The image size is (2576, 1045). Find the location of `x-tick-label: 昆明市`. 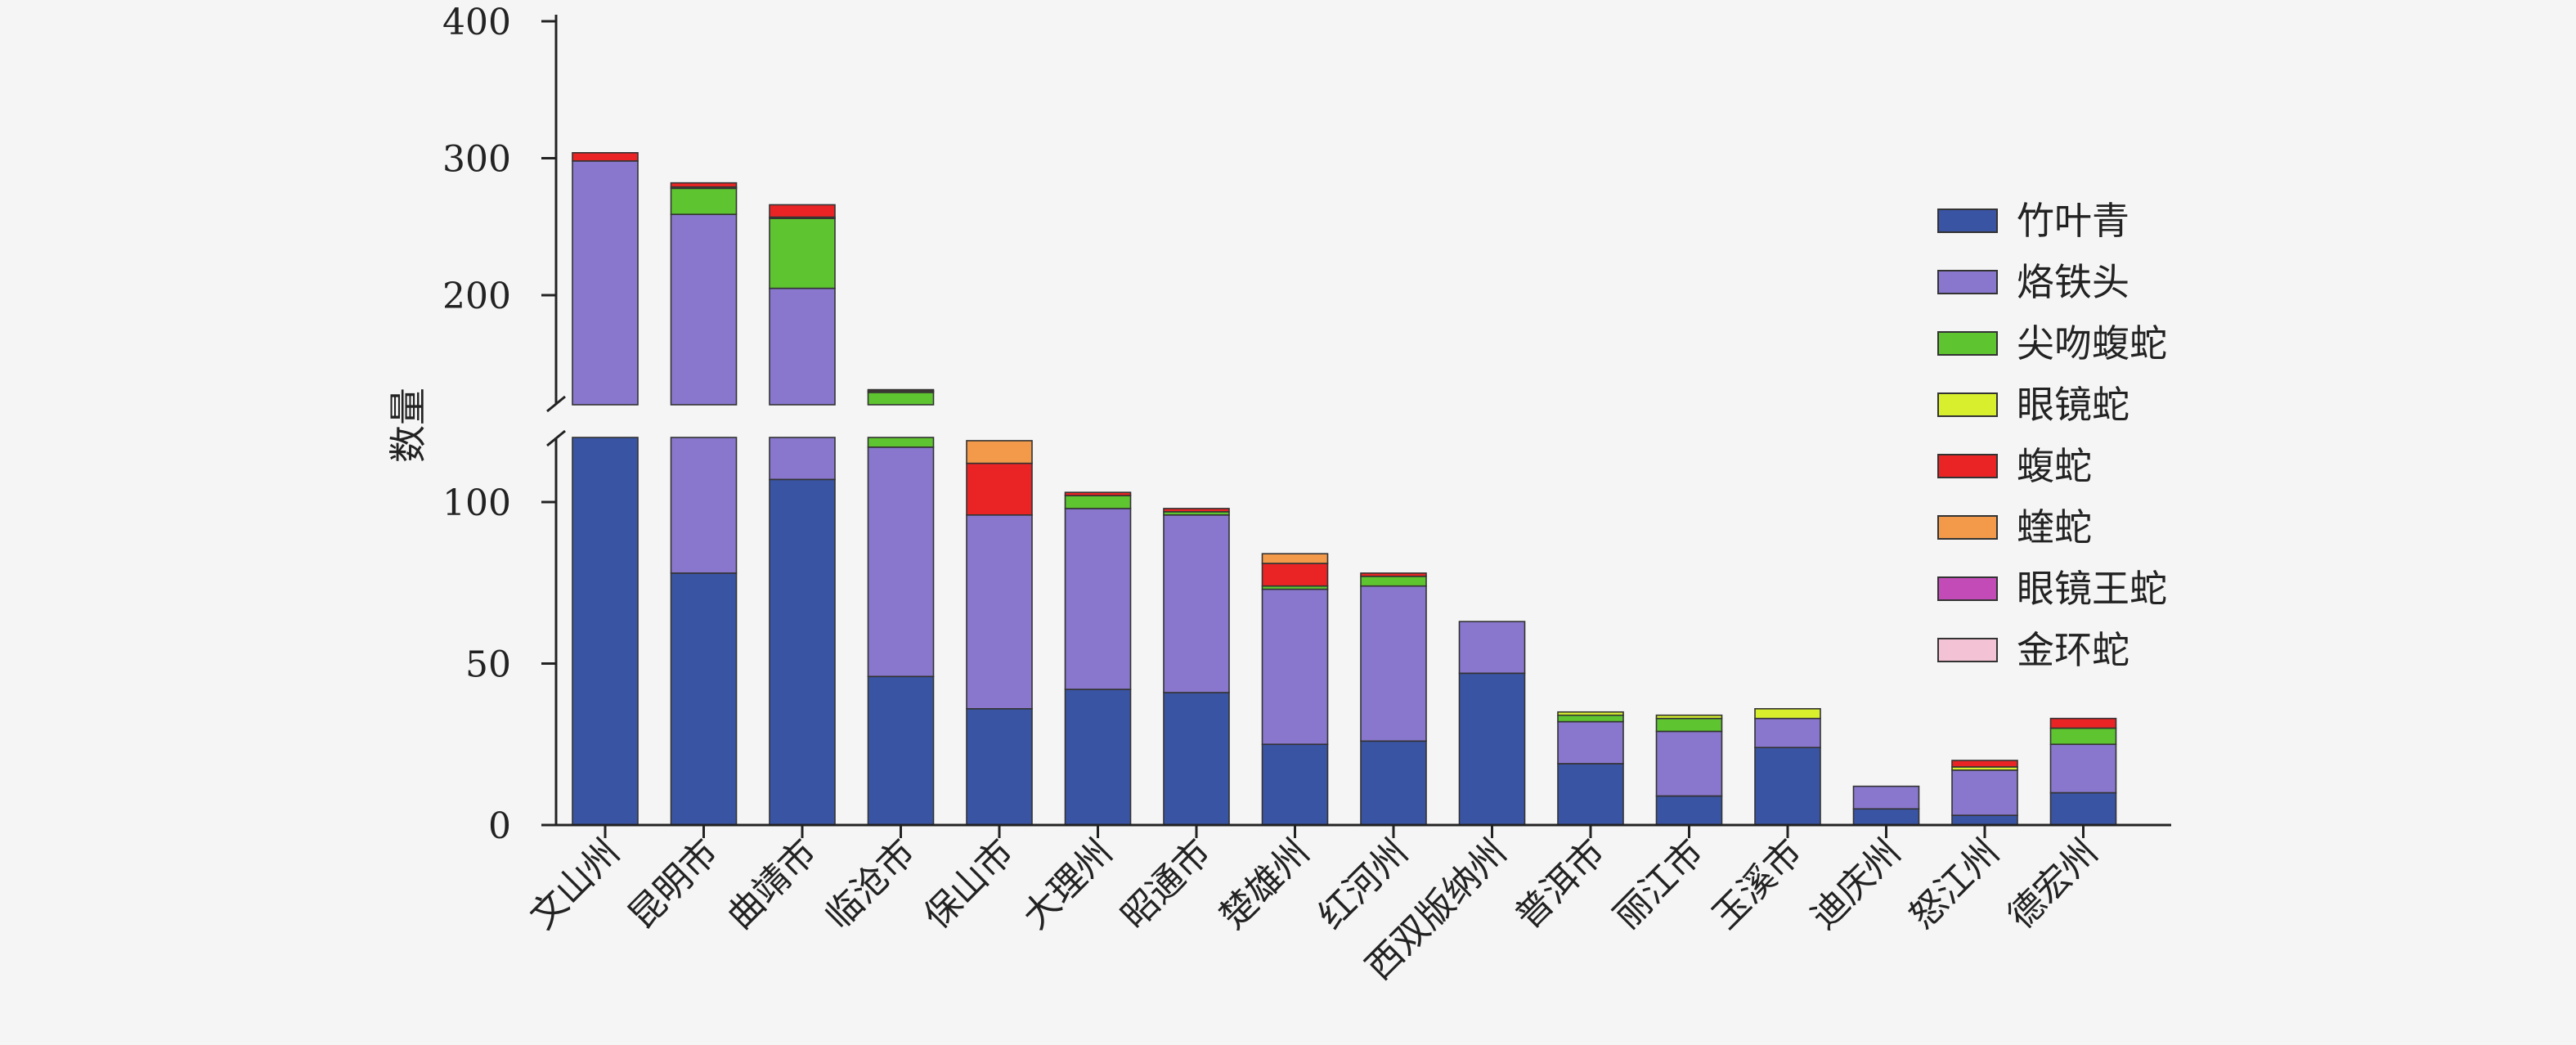

x-tick-label: 昆明市 is located at coordinates (673, 884).